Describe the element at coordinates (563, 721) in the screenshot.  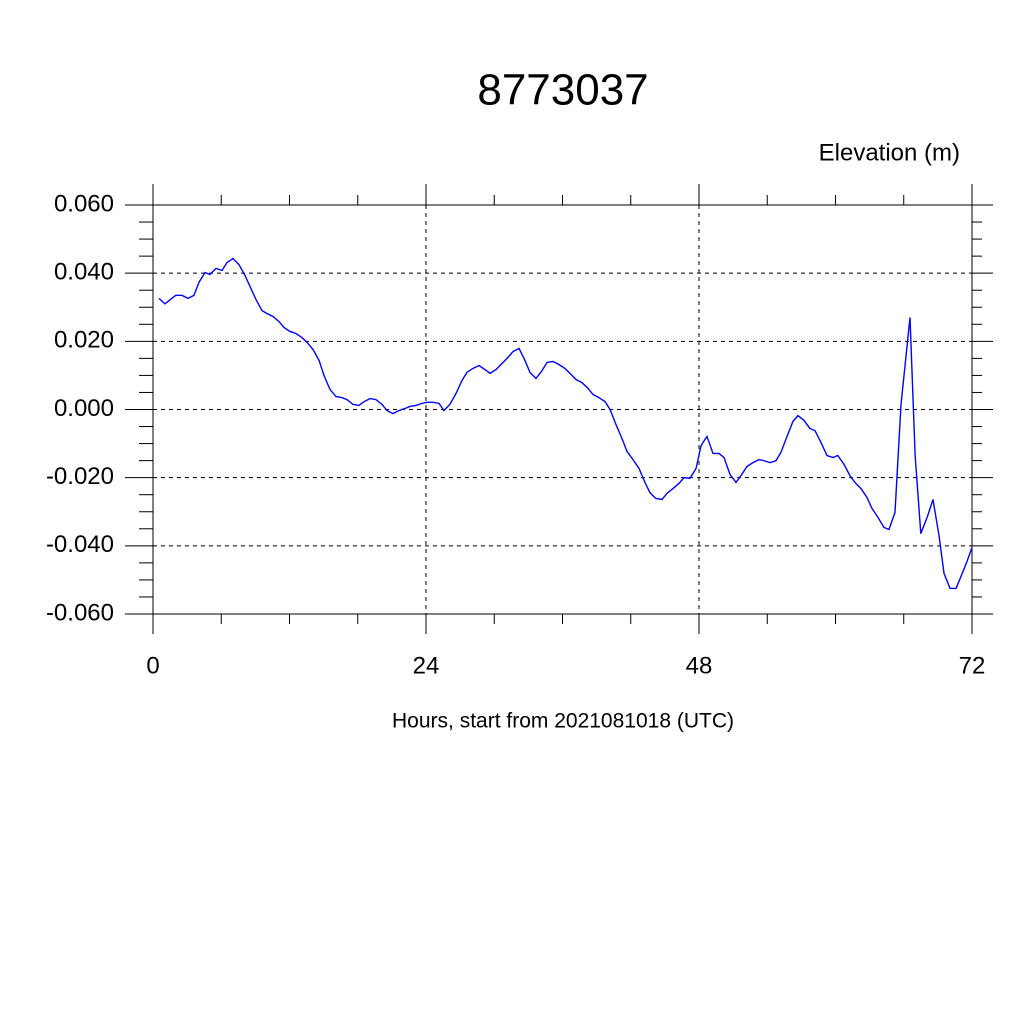
I see `x-axis-label: Hours, start from 2021081018 (UTC)` at that location.